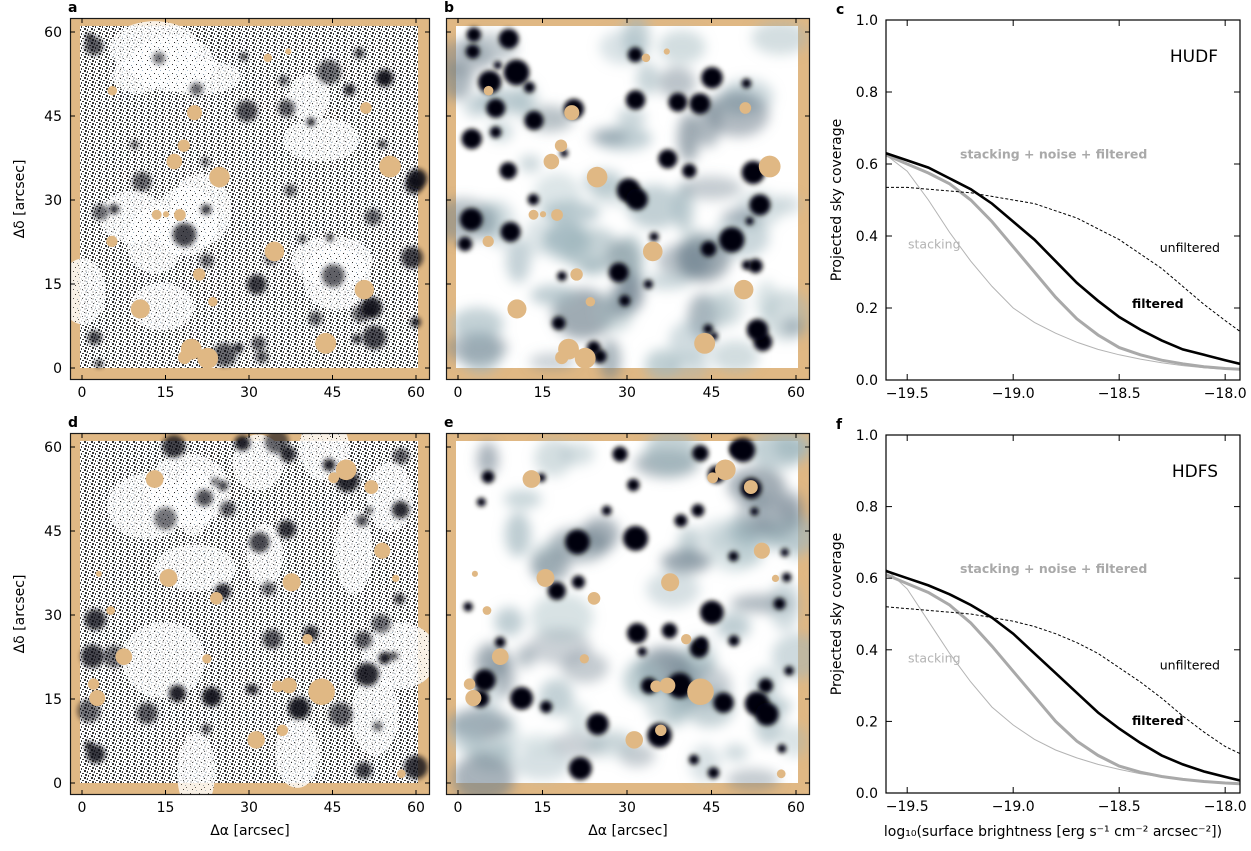 The width and height of the screenshot is (1251, 851). I want to click on y-tick-label: 15, so click(53, 700).